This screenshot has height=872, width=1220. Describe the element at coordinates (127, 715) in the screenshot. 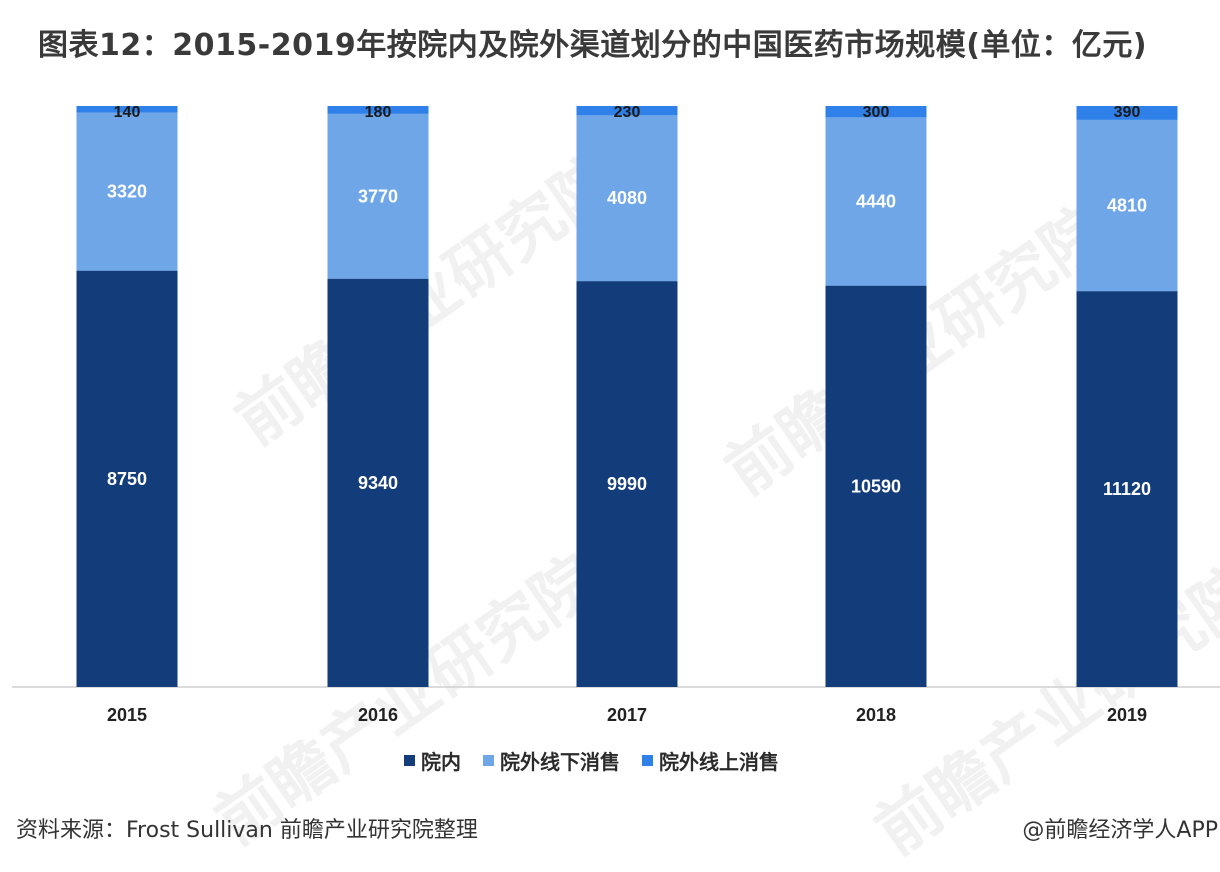

I see `x-tick-label: 2015` at that location.